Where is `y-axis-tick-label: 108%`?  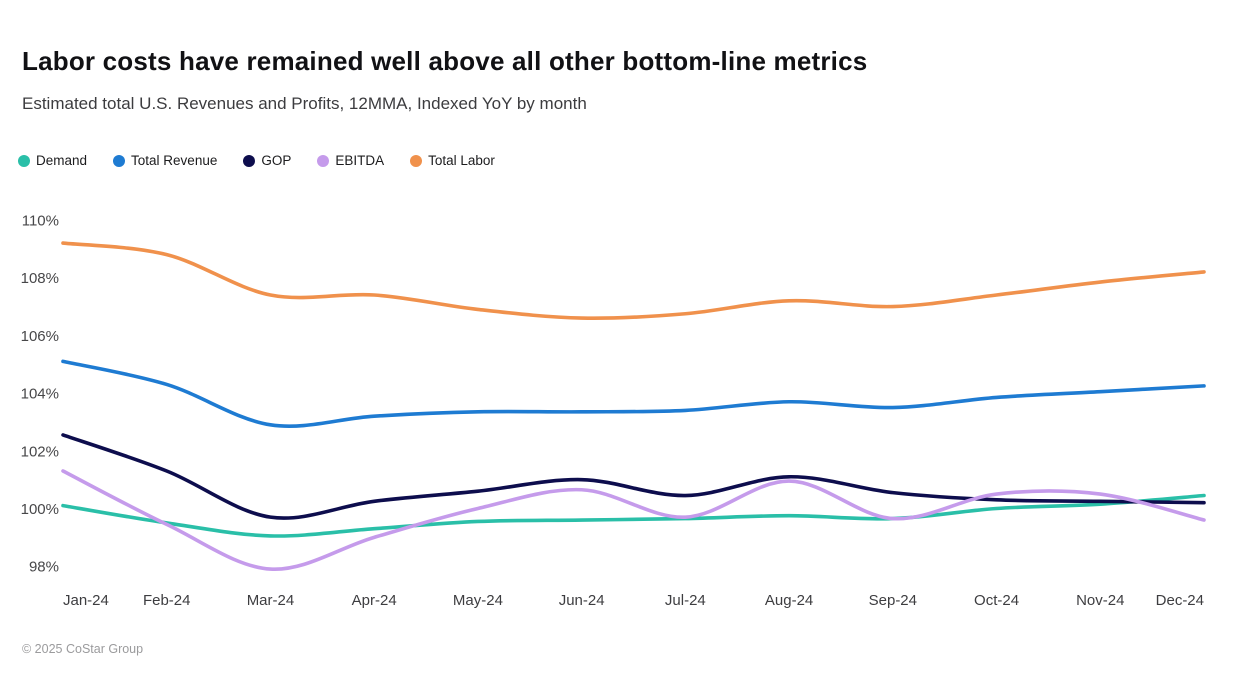
y-axis-tick-label: 108% is located at coordinates (40, 278).